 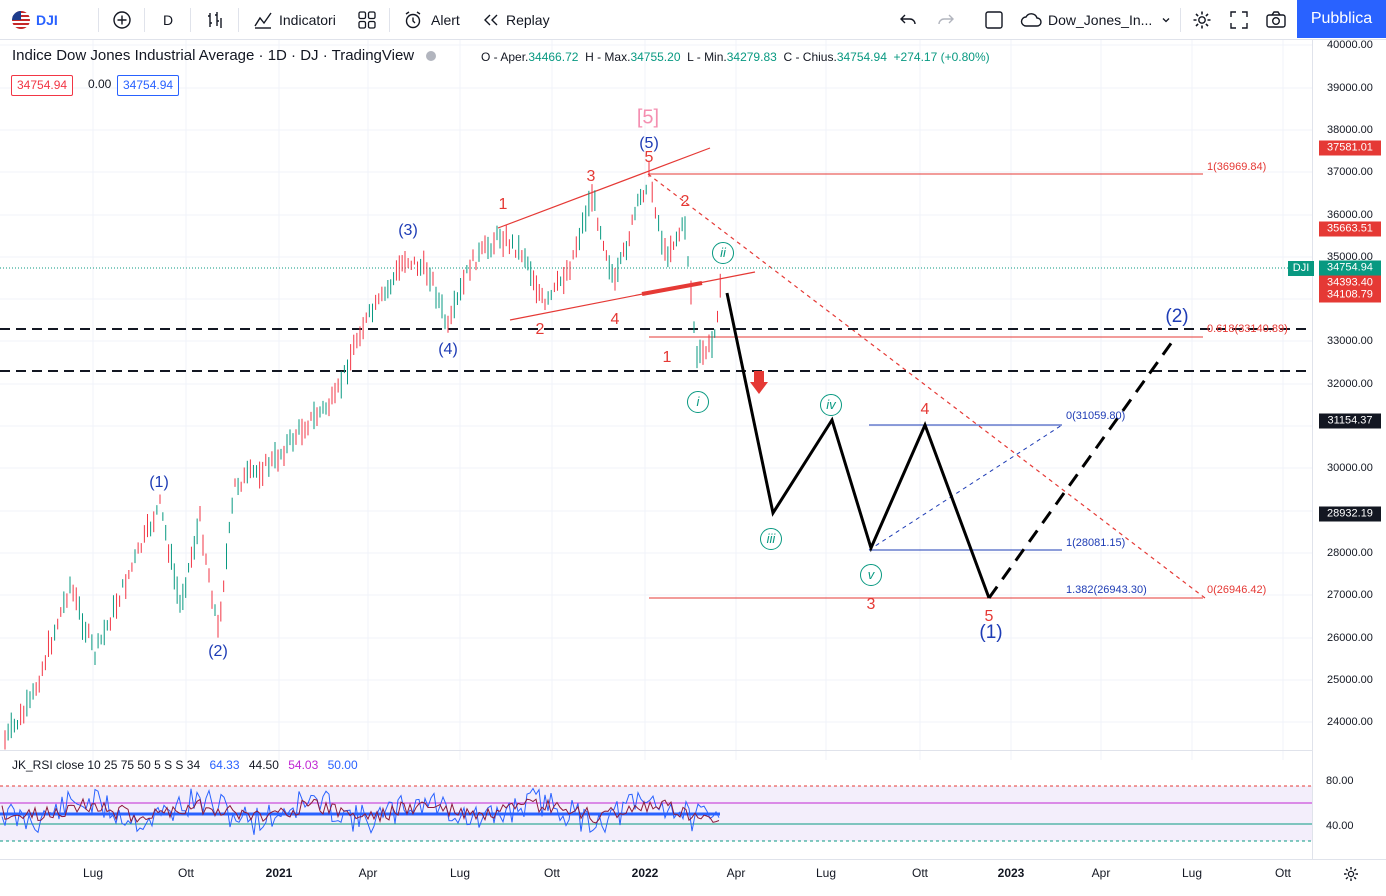 What do you see at coordinates (263, 765) in the screenshot?
I see `rsi-value-2: 44.50` at bounding box center [263, 765].